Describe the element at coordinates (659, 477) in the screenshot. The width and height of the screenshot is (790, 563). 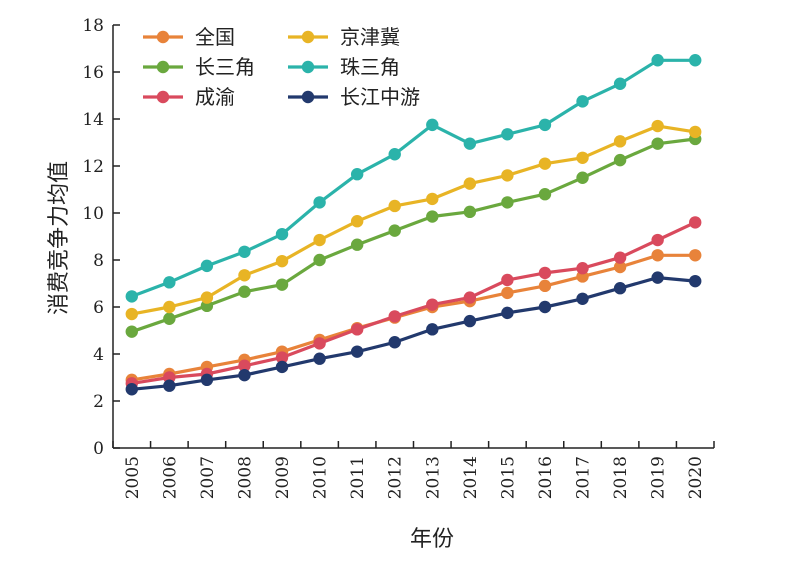
I see `x-tick-label: 2019` at that location.